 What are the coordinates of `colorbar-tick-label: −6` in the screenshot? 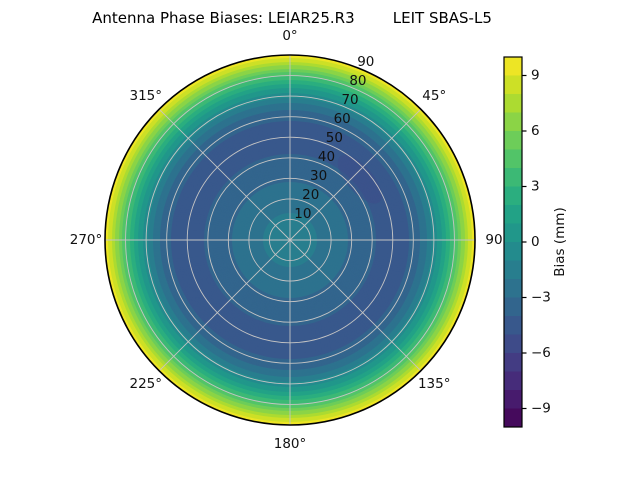 It's located at (541, 353).